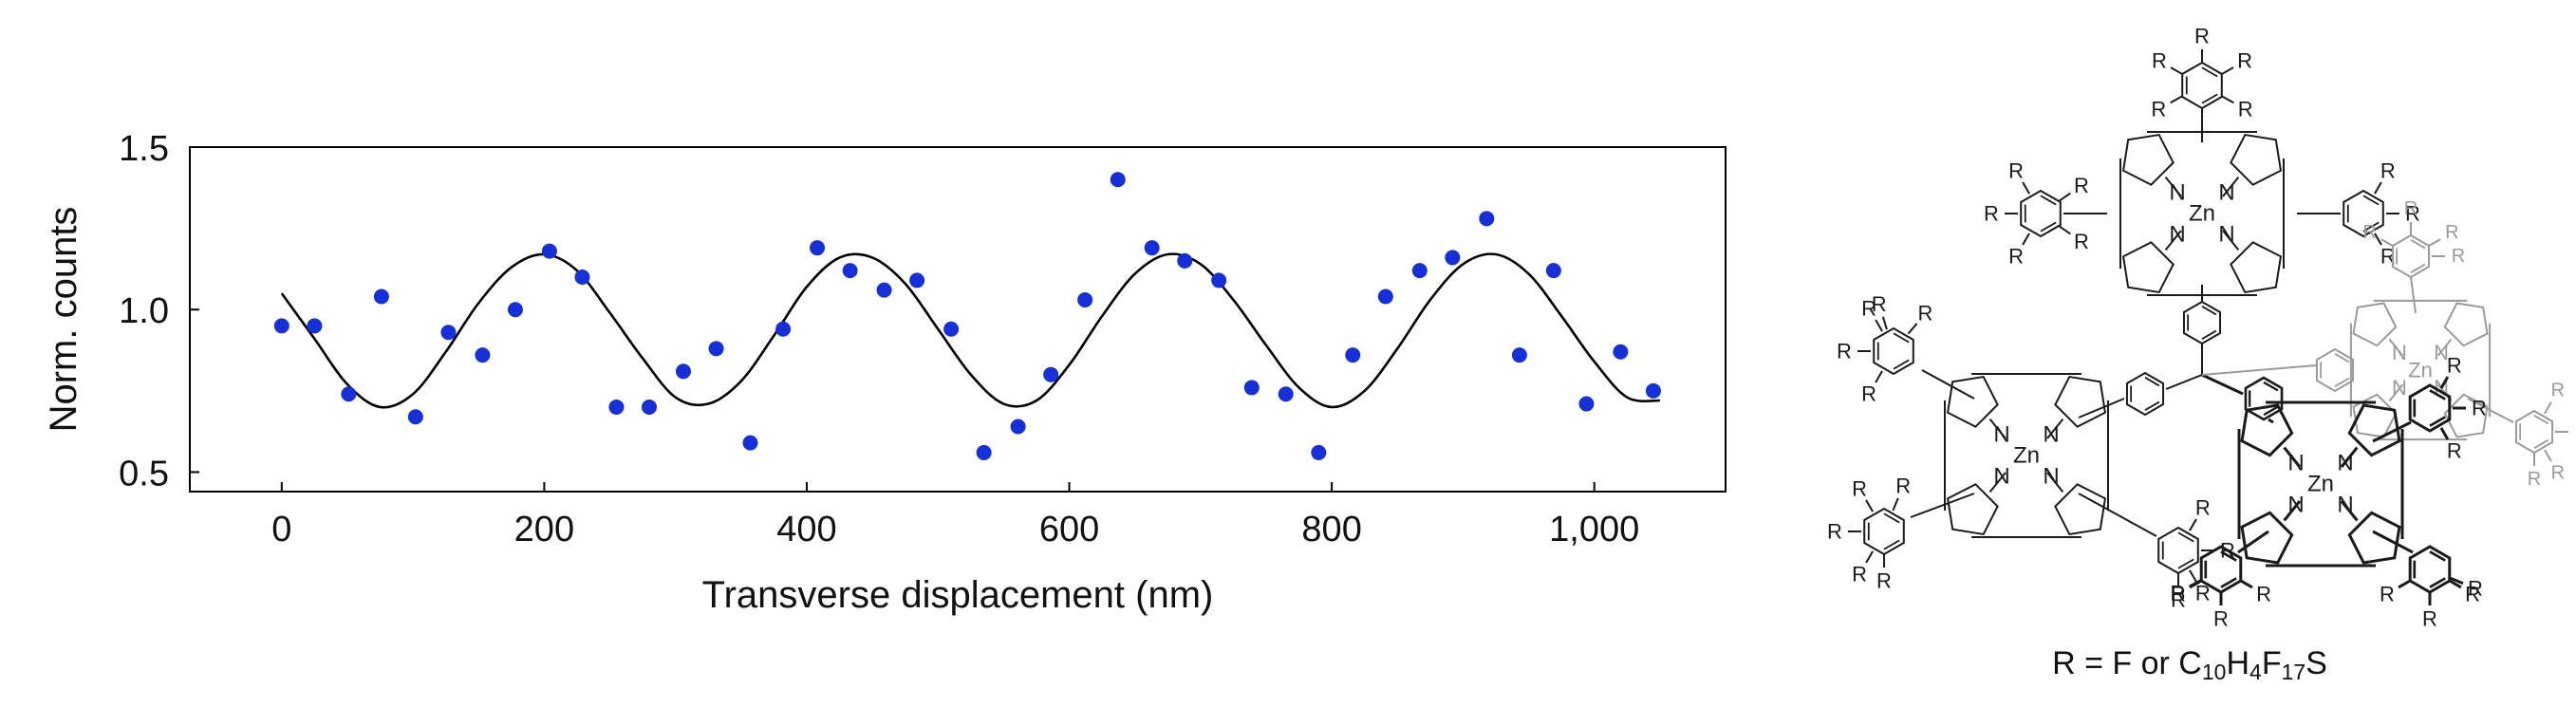 Image resolution: width=2576 pixels, height=726 pixels. I want to click on x-tick-label: 800, so click(1331, 529).